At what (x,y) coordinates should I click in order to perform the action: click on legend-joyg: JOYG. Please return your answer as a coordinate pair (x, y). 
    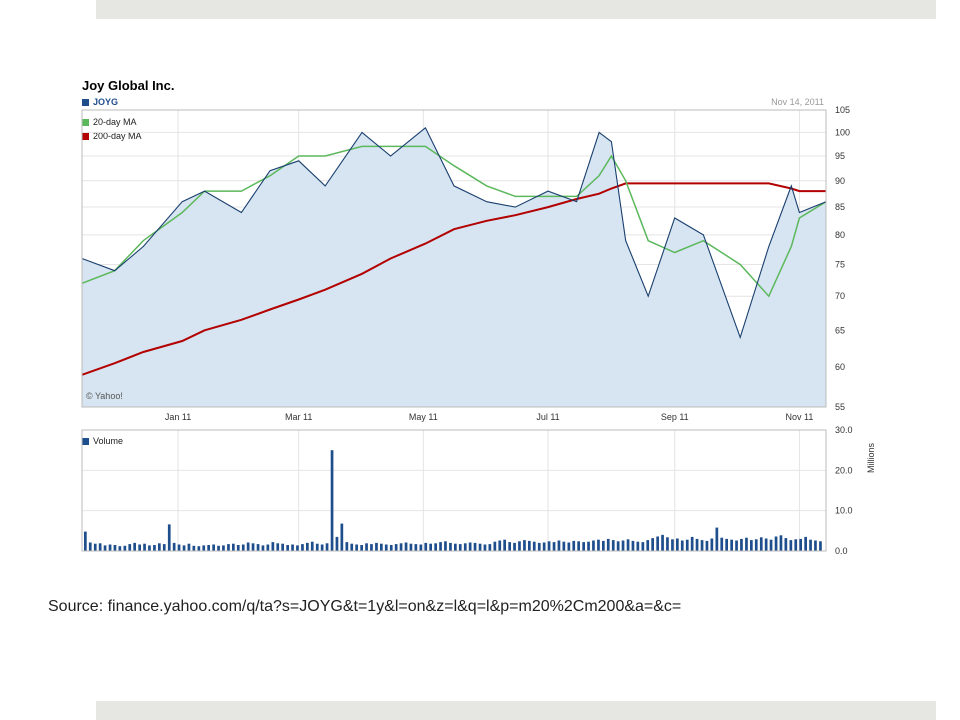
    Looking at the image, I should click on (100, 102).